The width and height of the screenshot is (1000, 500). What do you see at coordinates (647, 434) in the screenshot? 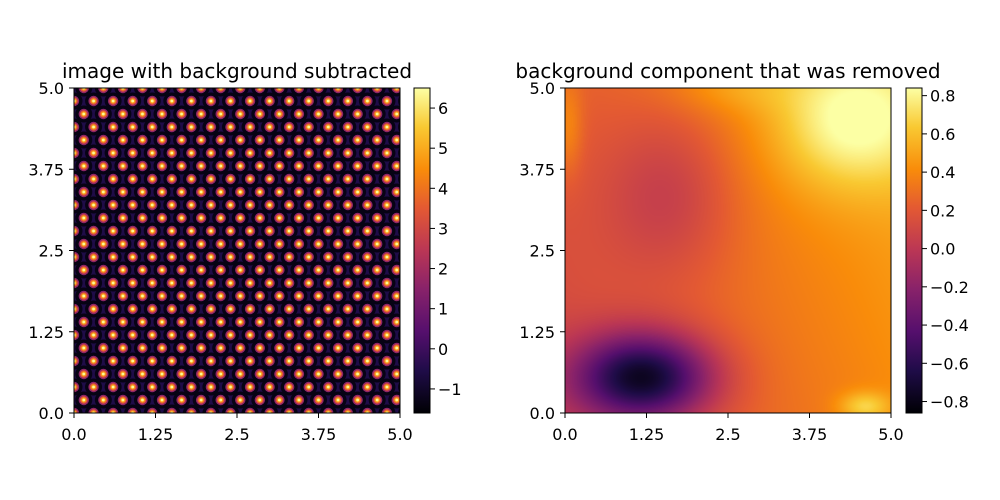
I see `right-x-tick-label: 1.25` at bounding box center [647, 434].